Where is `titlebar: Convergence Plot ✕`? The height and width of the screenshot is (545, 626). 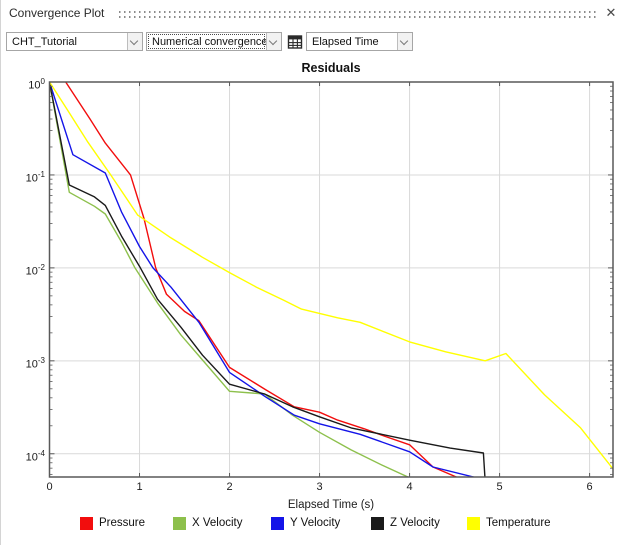 titlebar: Convergence Plot ✕ is located at coordinates (313, 14).